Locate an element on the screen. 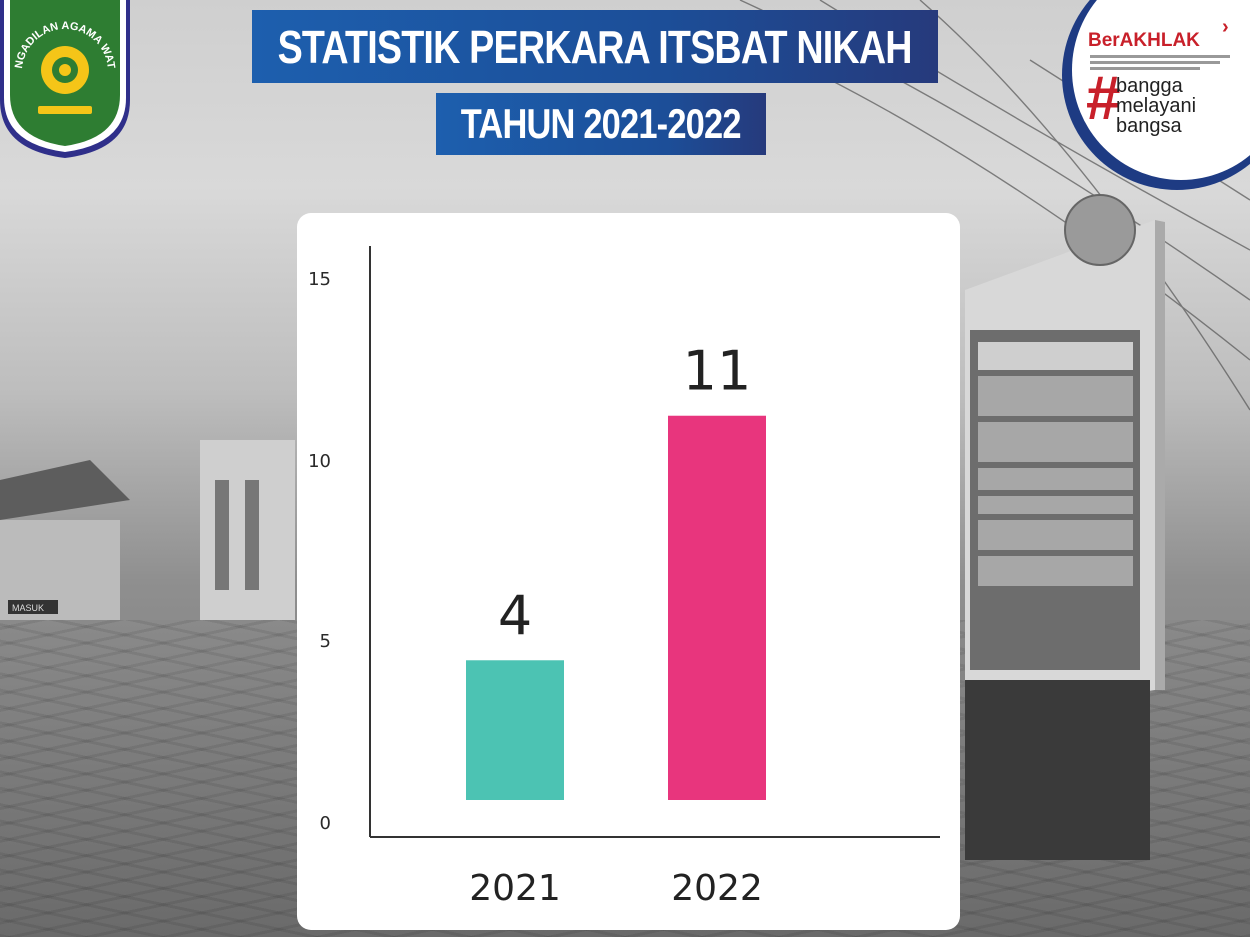 This screenshot has width=1250, height=937. badge-brand: BerAKHLAK is located at coordinates (1144, 40).